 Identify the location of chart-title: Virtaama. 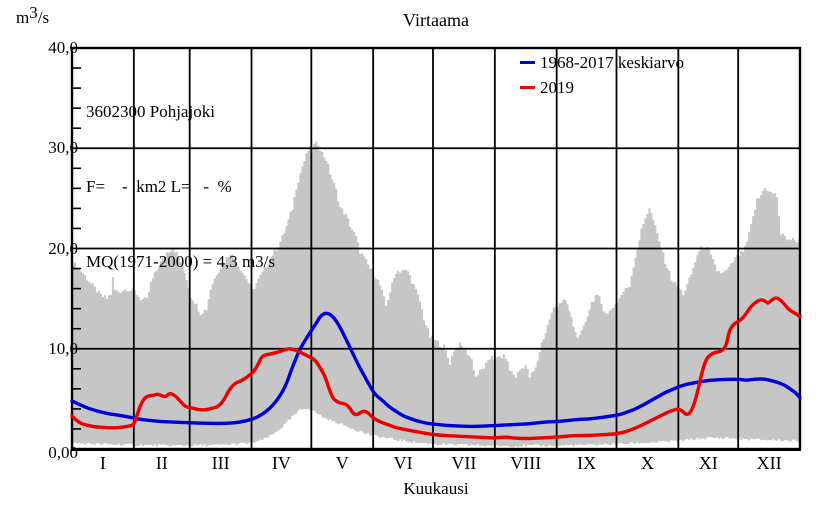
(436, 20).